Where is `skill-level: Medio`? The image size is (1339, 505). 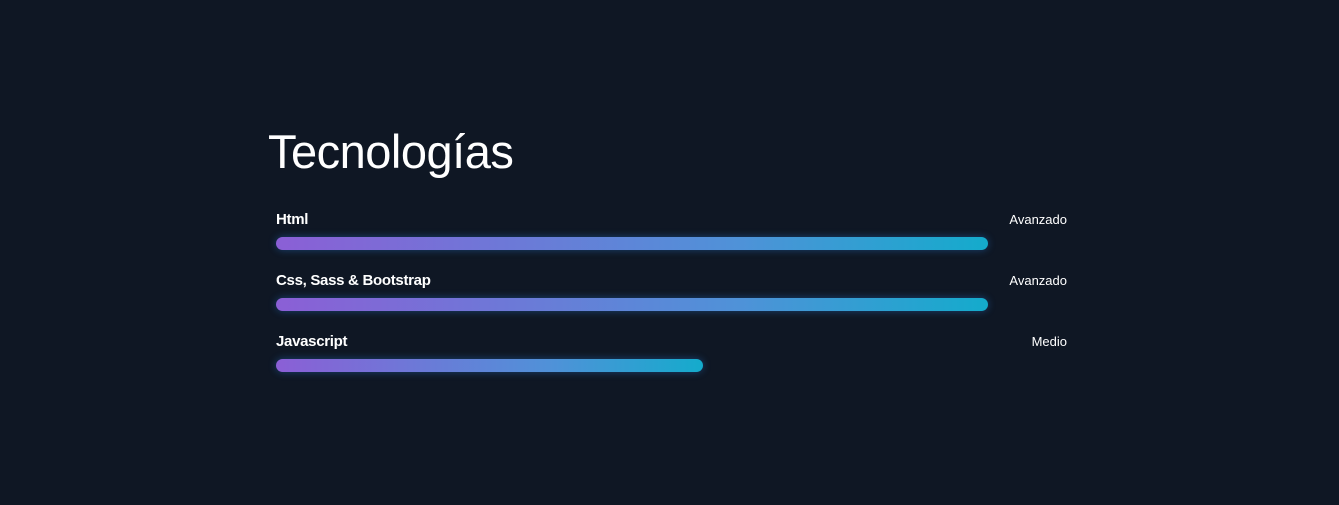 skill-level: Medio is located at coordinates (1049, 341).